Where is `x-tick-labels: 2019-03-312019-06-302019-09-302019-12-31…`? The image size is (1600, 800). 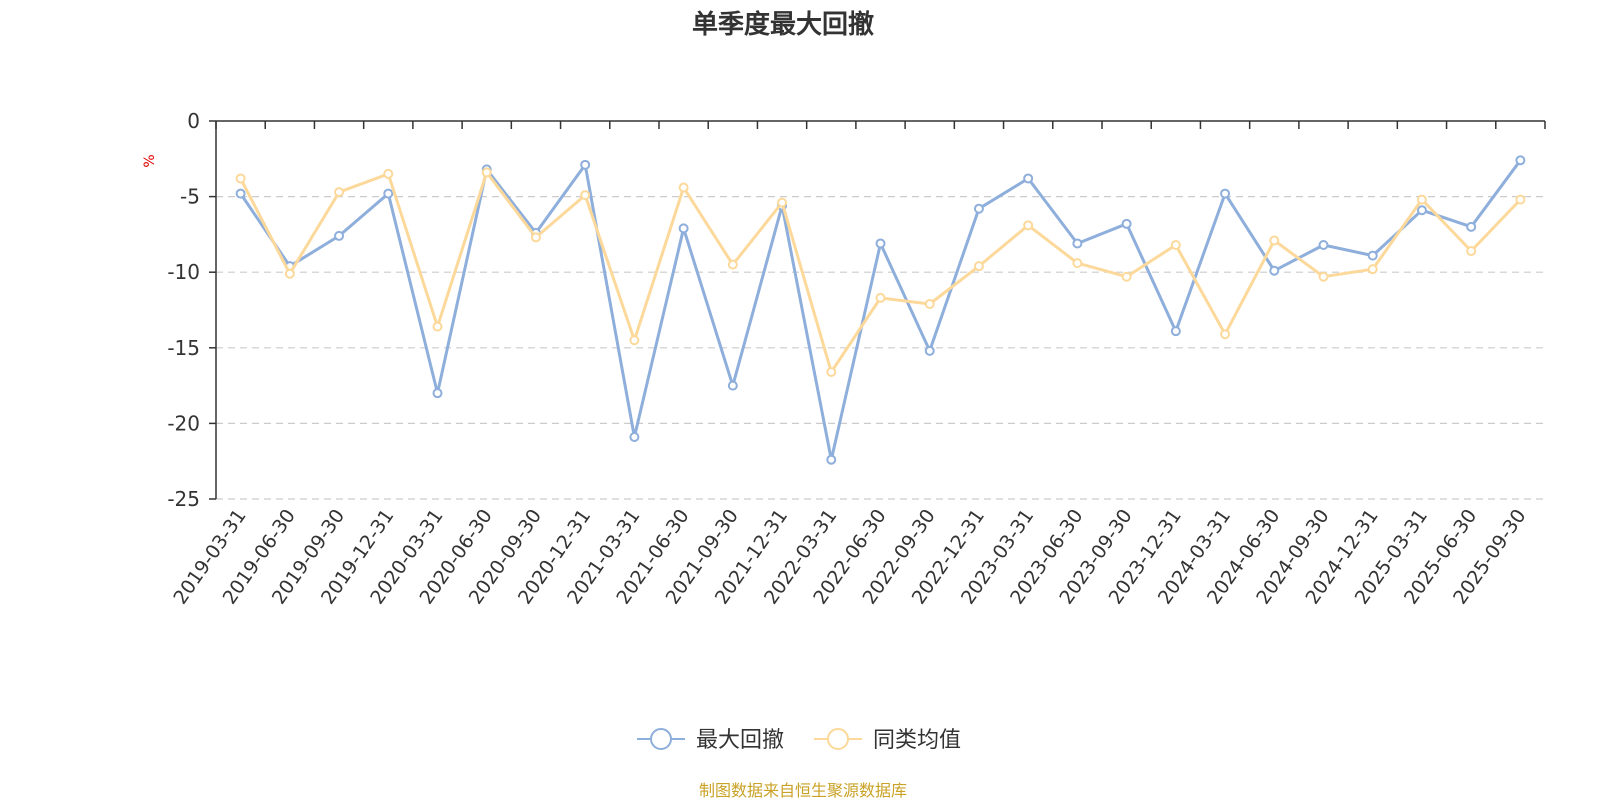 x-tick-labels: 2019-03-312019-06-302019-09-302019-12-31… is located at coordinates (849, 556).